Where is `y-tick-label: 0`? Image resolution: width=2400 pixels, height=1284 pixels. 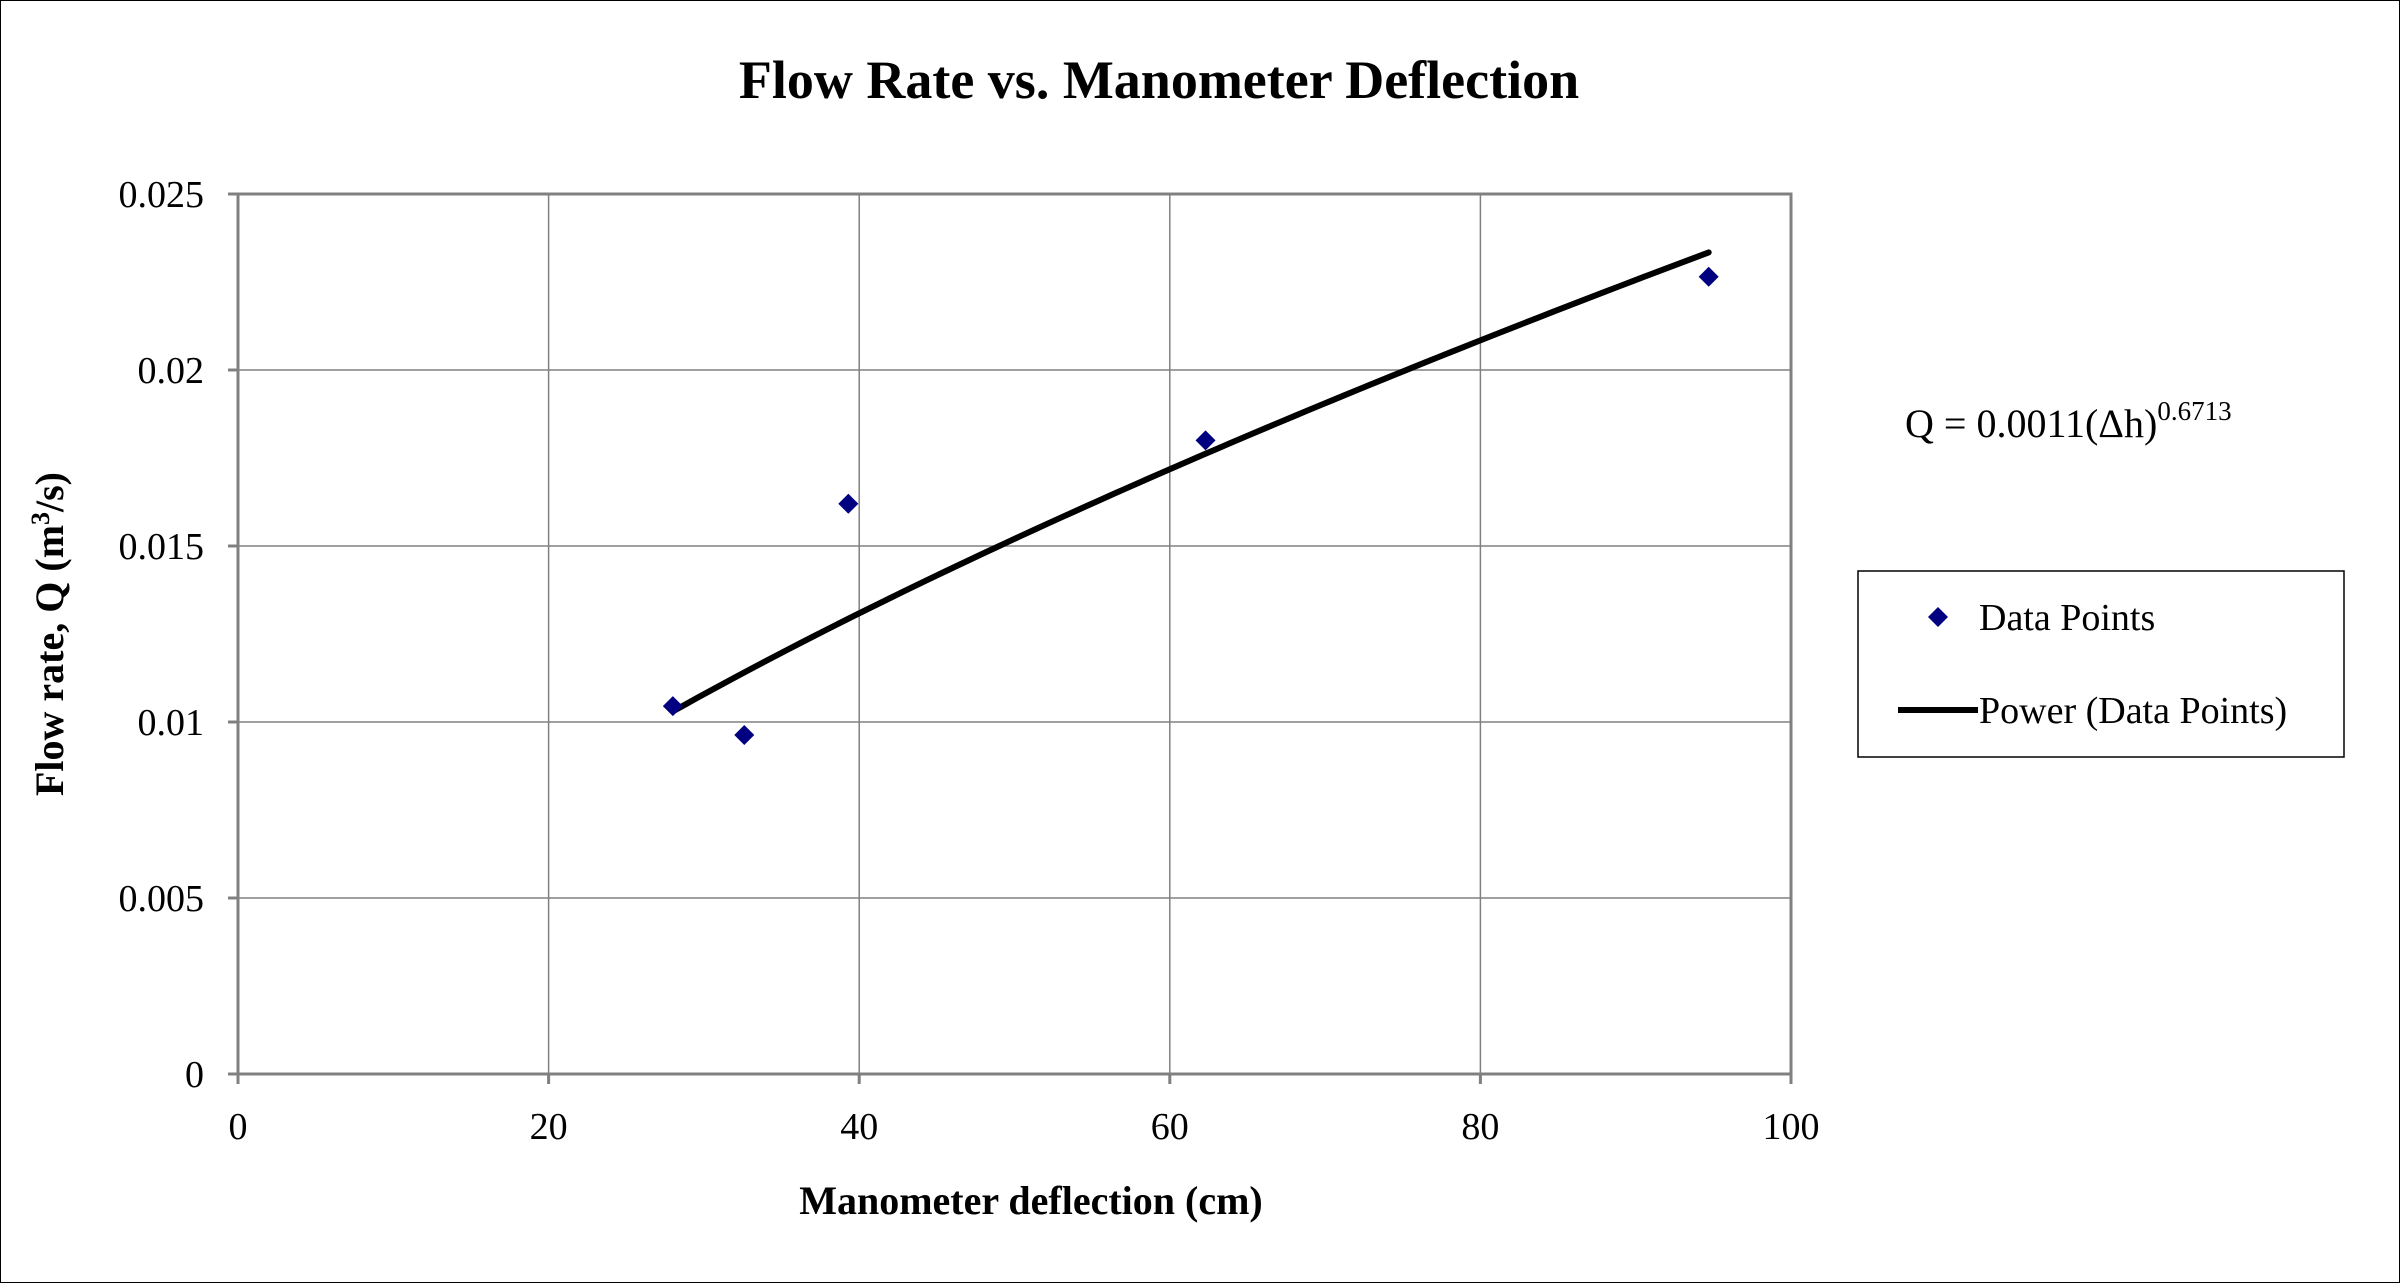
y-tick-label: 0 is located at coordinates (194, 1075).